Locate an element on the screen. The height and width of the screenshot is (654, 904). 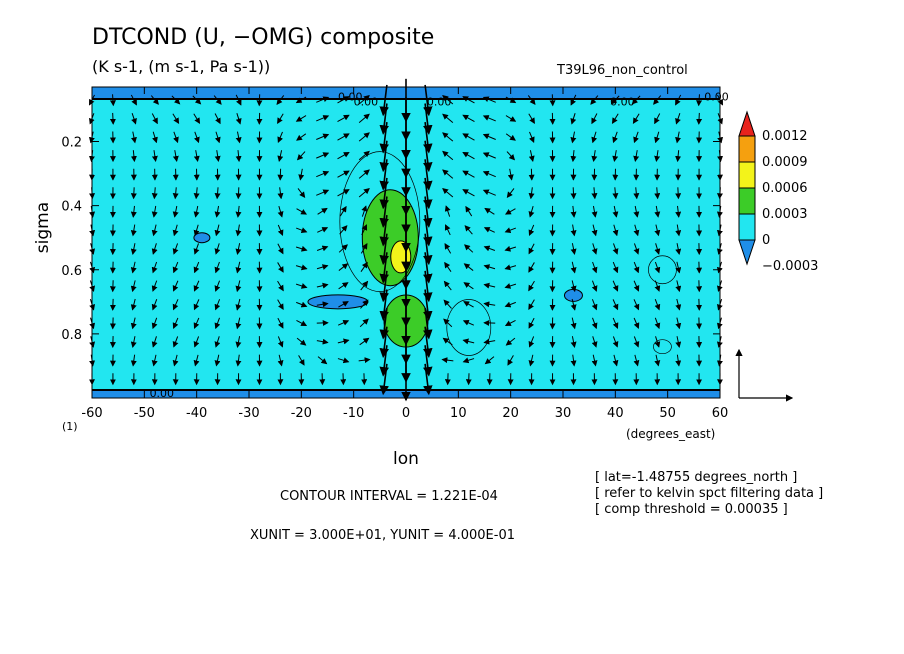
x-tick-label: 50 is located at coordinates (667, 413).